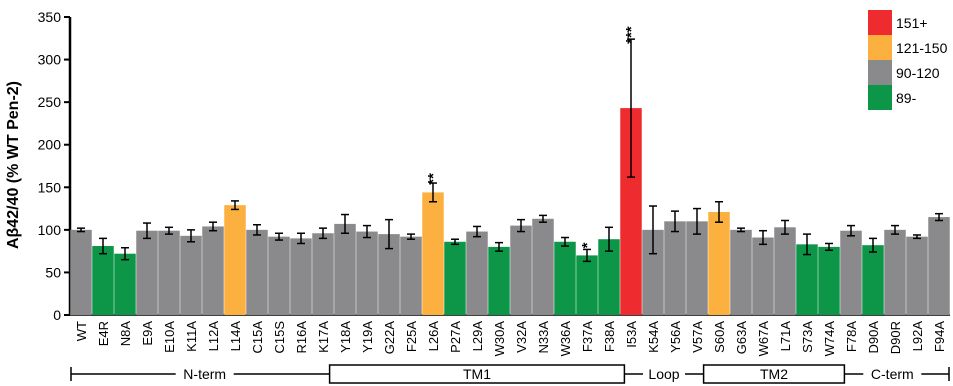  Describe the element at coordinates (653, 230) in the screenshot. I see `error-bar-k54a` at that location.